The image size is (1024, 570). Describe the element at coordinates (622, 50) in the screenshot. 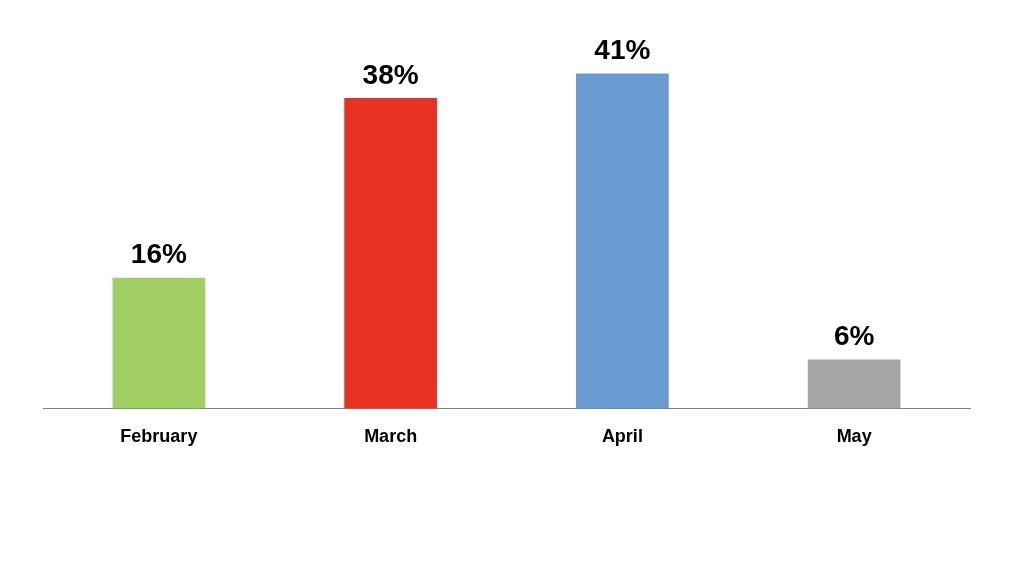

I see `data-label: 41%` at that location.